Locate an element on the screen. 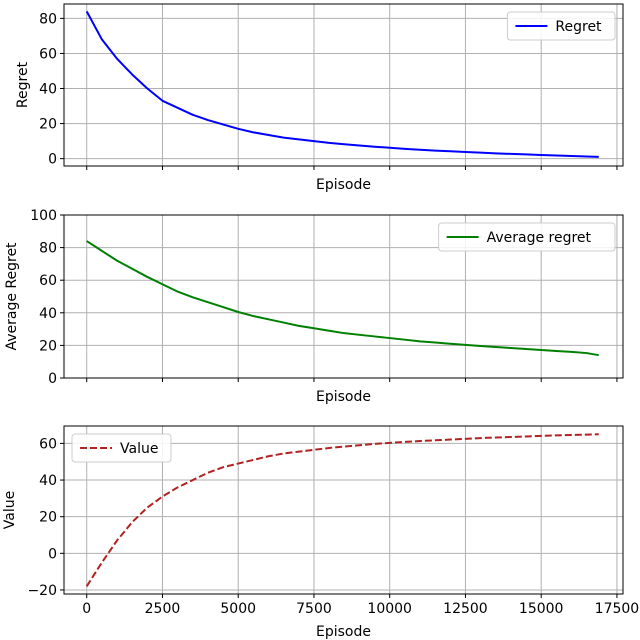  legend: Value is located at coordinates (121, 448).